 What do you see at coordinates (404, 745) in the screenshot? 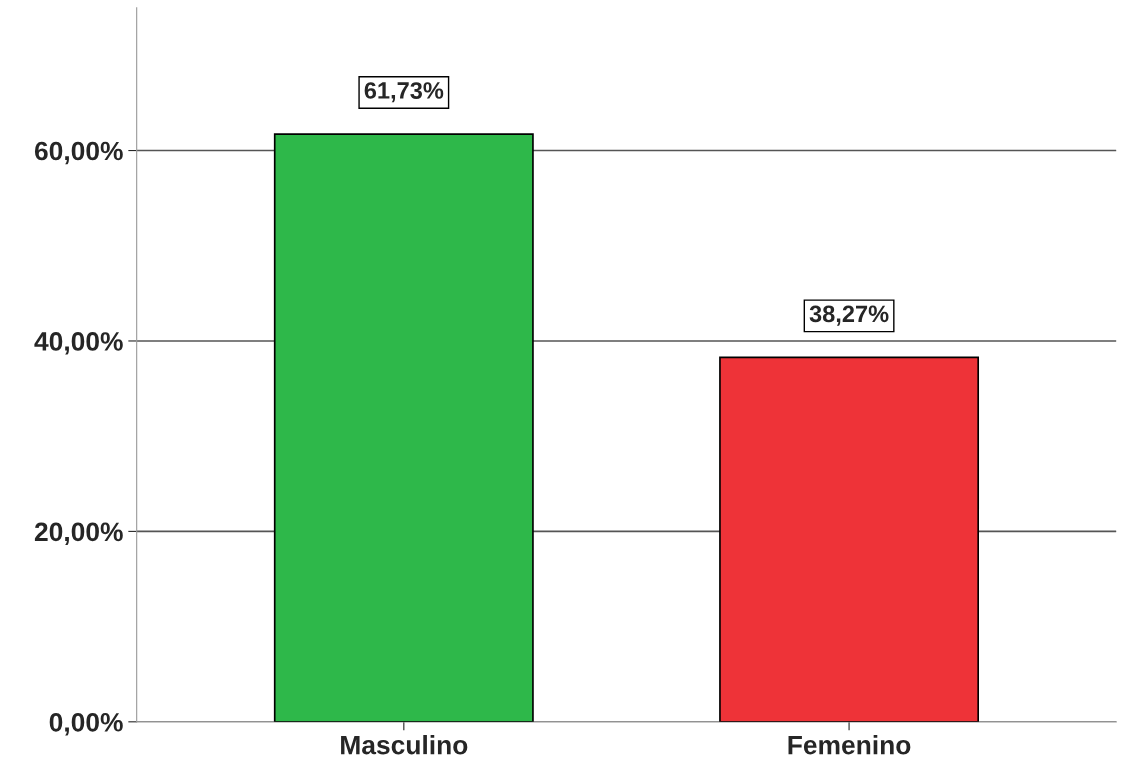
I see `x-tick-label: Masculino` at bounding box center [404, 745].